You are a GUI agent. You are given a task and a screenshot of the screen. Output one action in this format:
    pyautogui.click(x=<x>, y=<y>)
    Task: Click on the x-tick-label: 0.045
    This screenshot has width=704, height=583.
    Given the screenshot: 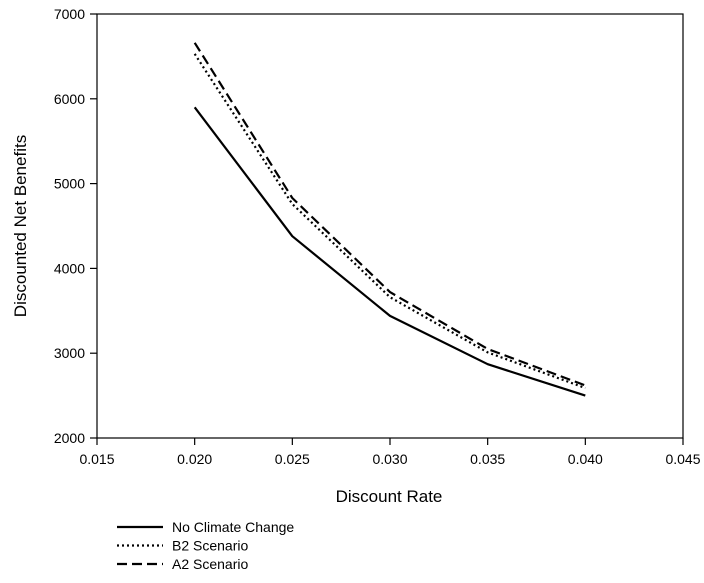 What is the action you would take?
    pyautogui.click(x=682, y=459)
    